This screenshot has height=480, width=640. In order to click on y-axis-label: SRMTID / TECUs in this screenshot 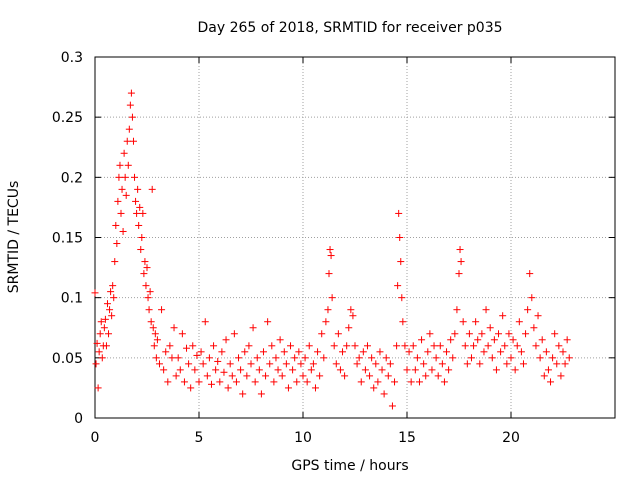, I will do `click(14, 237)`.